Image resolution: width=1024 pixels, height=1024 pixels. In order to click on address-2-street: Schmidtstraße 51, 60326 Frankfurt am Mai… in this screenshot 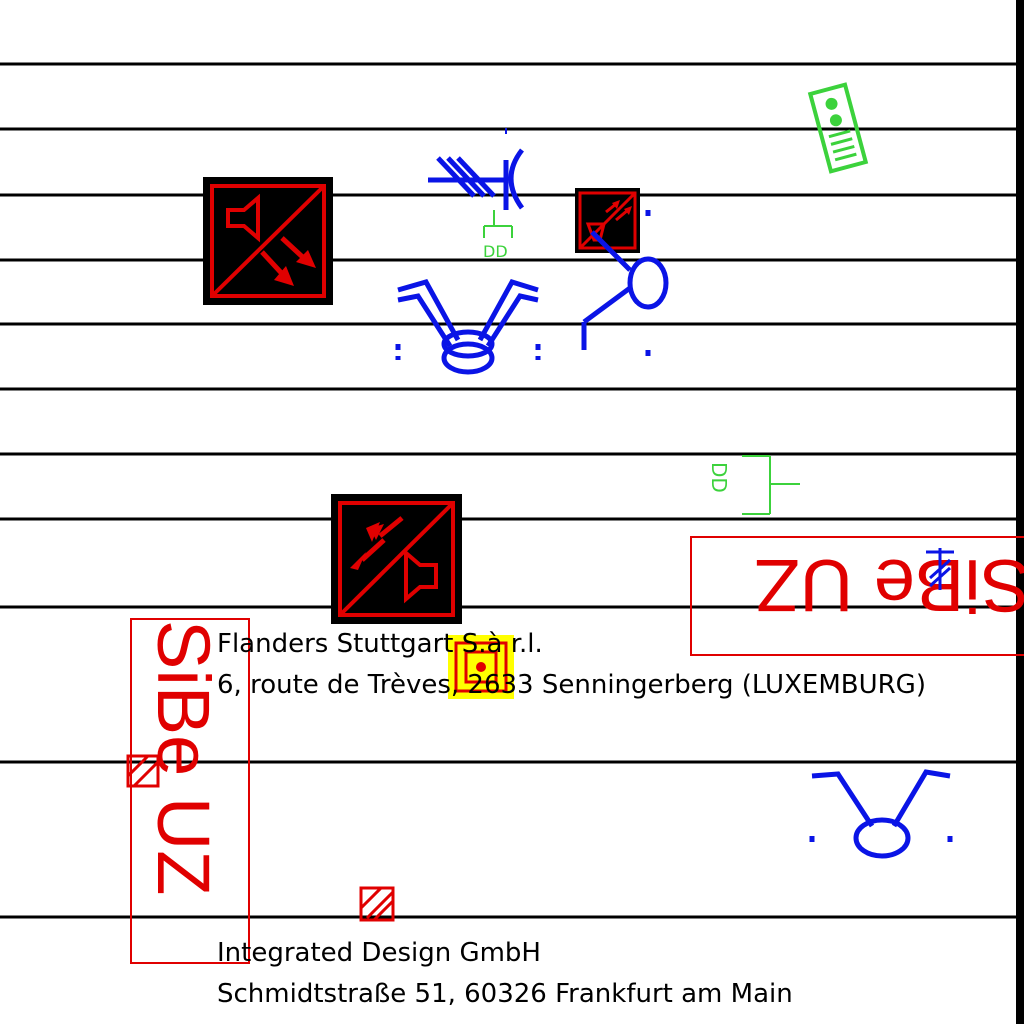, I will do `click(505, 994)`.